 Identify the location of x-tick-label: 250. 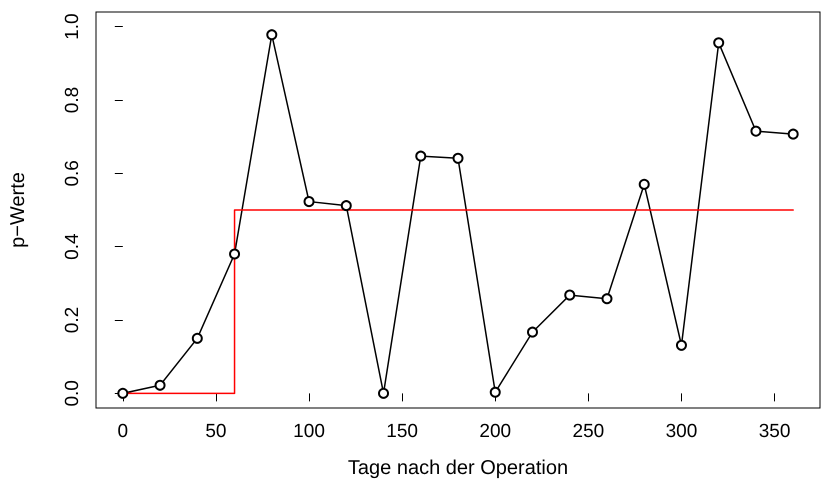
(588, 431).